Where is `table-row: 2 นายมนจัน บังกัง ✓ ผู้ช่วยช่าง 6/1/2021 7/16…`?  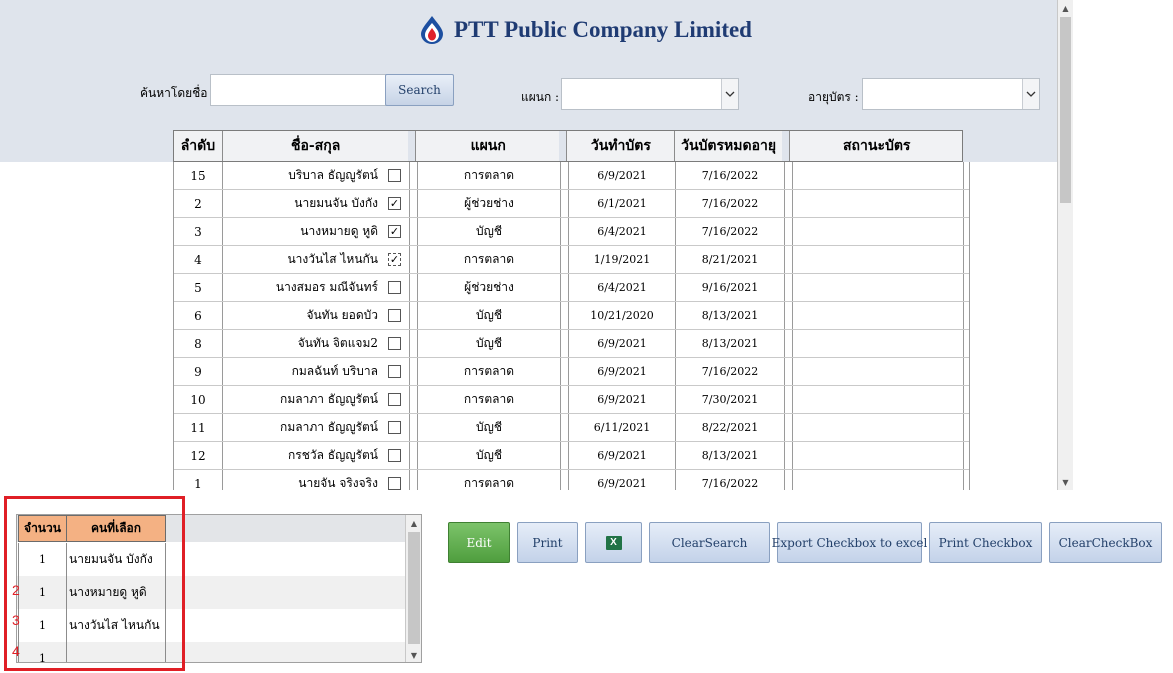 table-row: 2 นายมนจัน บังกัง ✓ ผู้ช่วยช่าง 6/1/2021 7/16… is located at coordinates (571, 204).